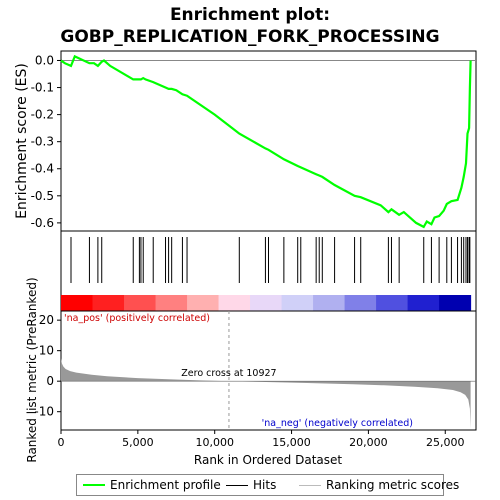 Image resolution: width=500 pixels, height=500 pixels. Describe the element at coordinates (250, 15) in the screenshot. I see `chart-title-line1: Enrichment plot:` at that location.